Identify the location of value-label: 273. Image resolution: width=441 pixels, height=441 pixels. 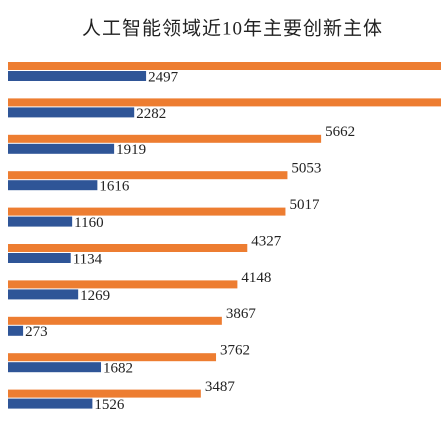
(36, 332).